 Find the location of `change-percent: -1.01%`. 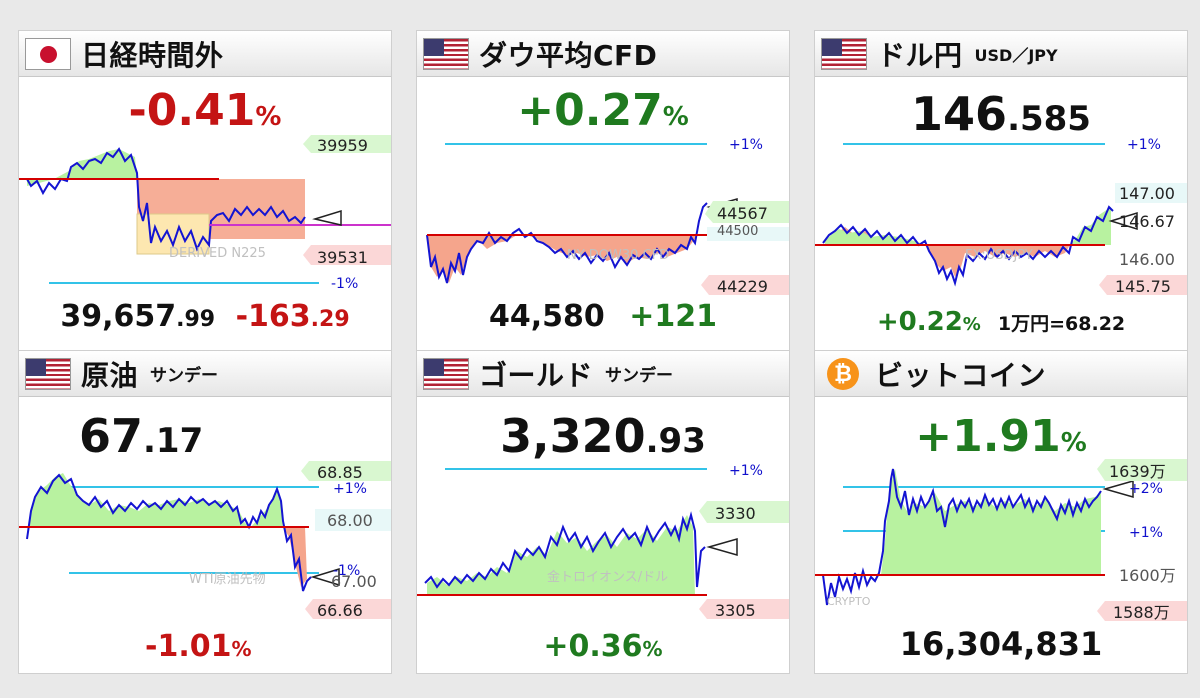

change-percent: -1.01% is located at coordinates (198, 646).